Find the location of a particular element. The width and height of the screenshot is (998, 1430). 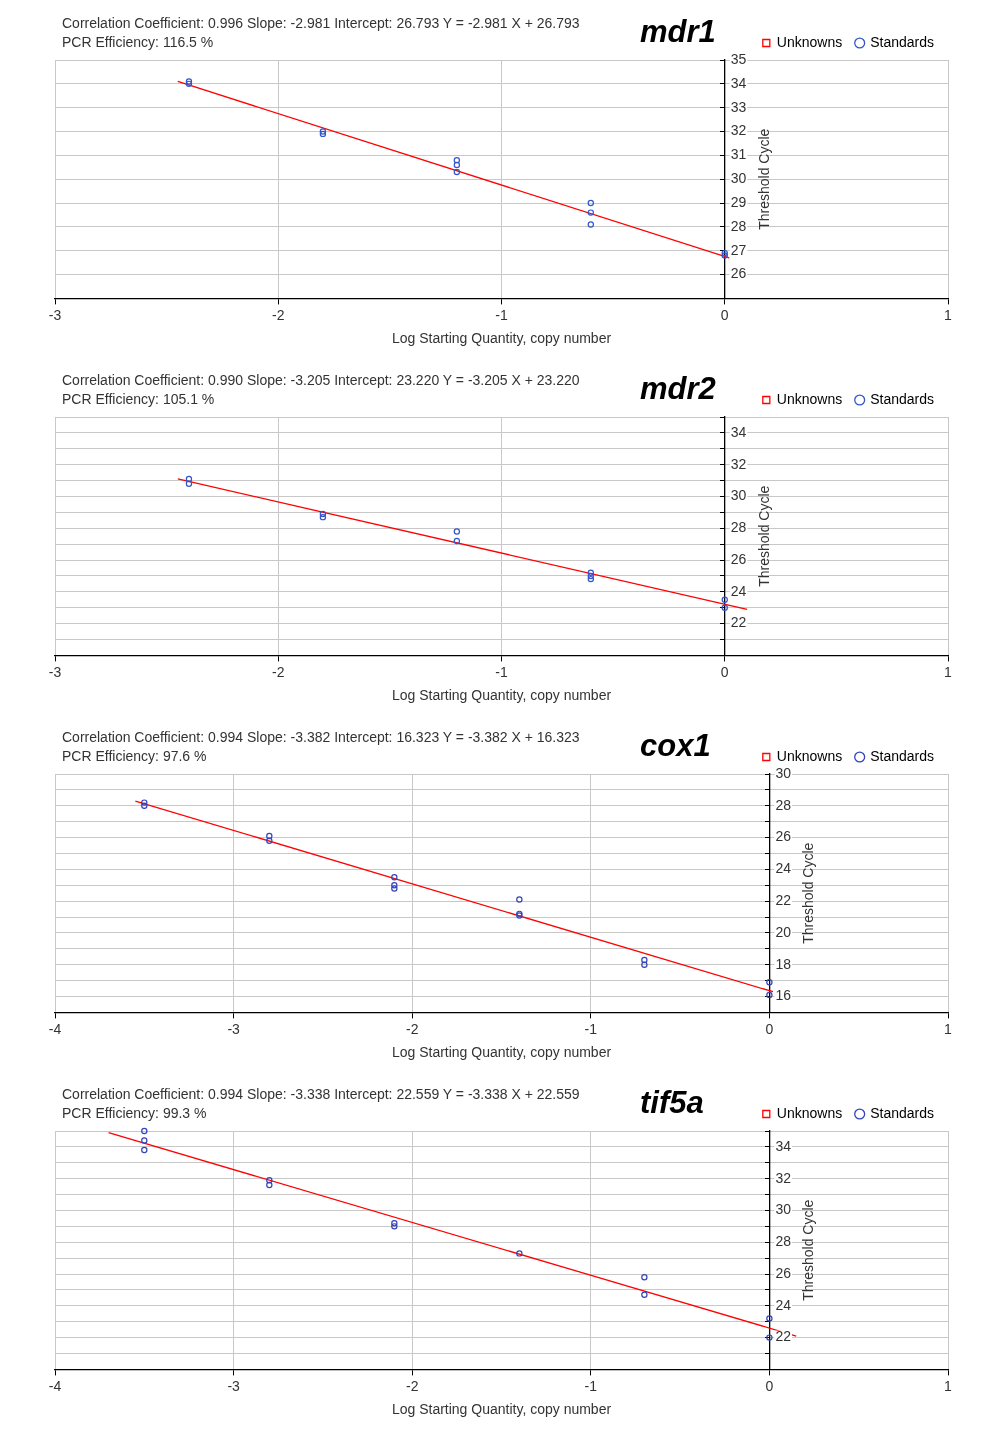

y-tick-label: 18 is located at coordinates (783, 963).